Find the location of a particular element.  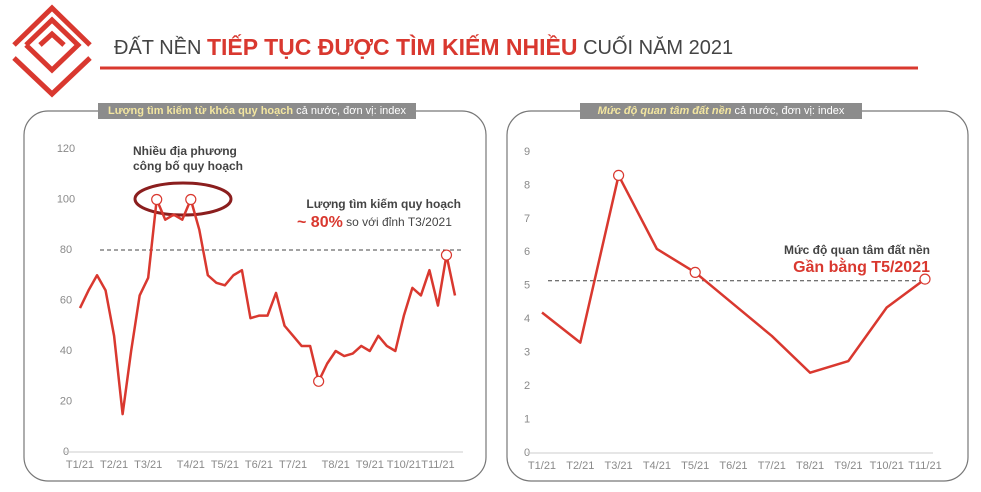

y-tick-label: 20 is located at coordinates (66, 401).